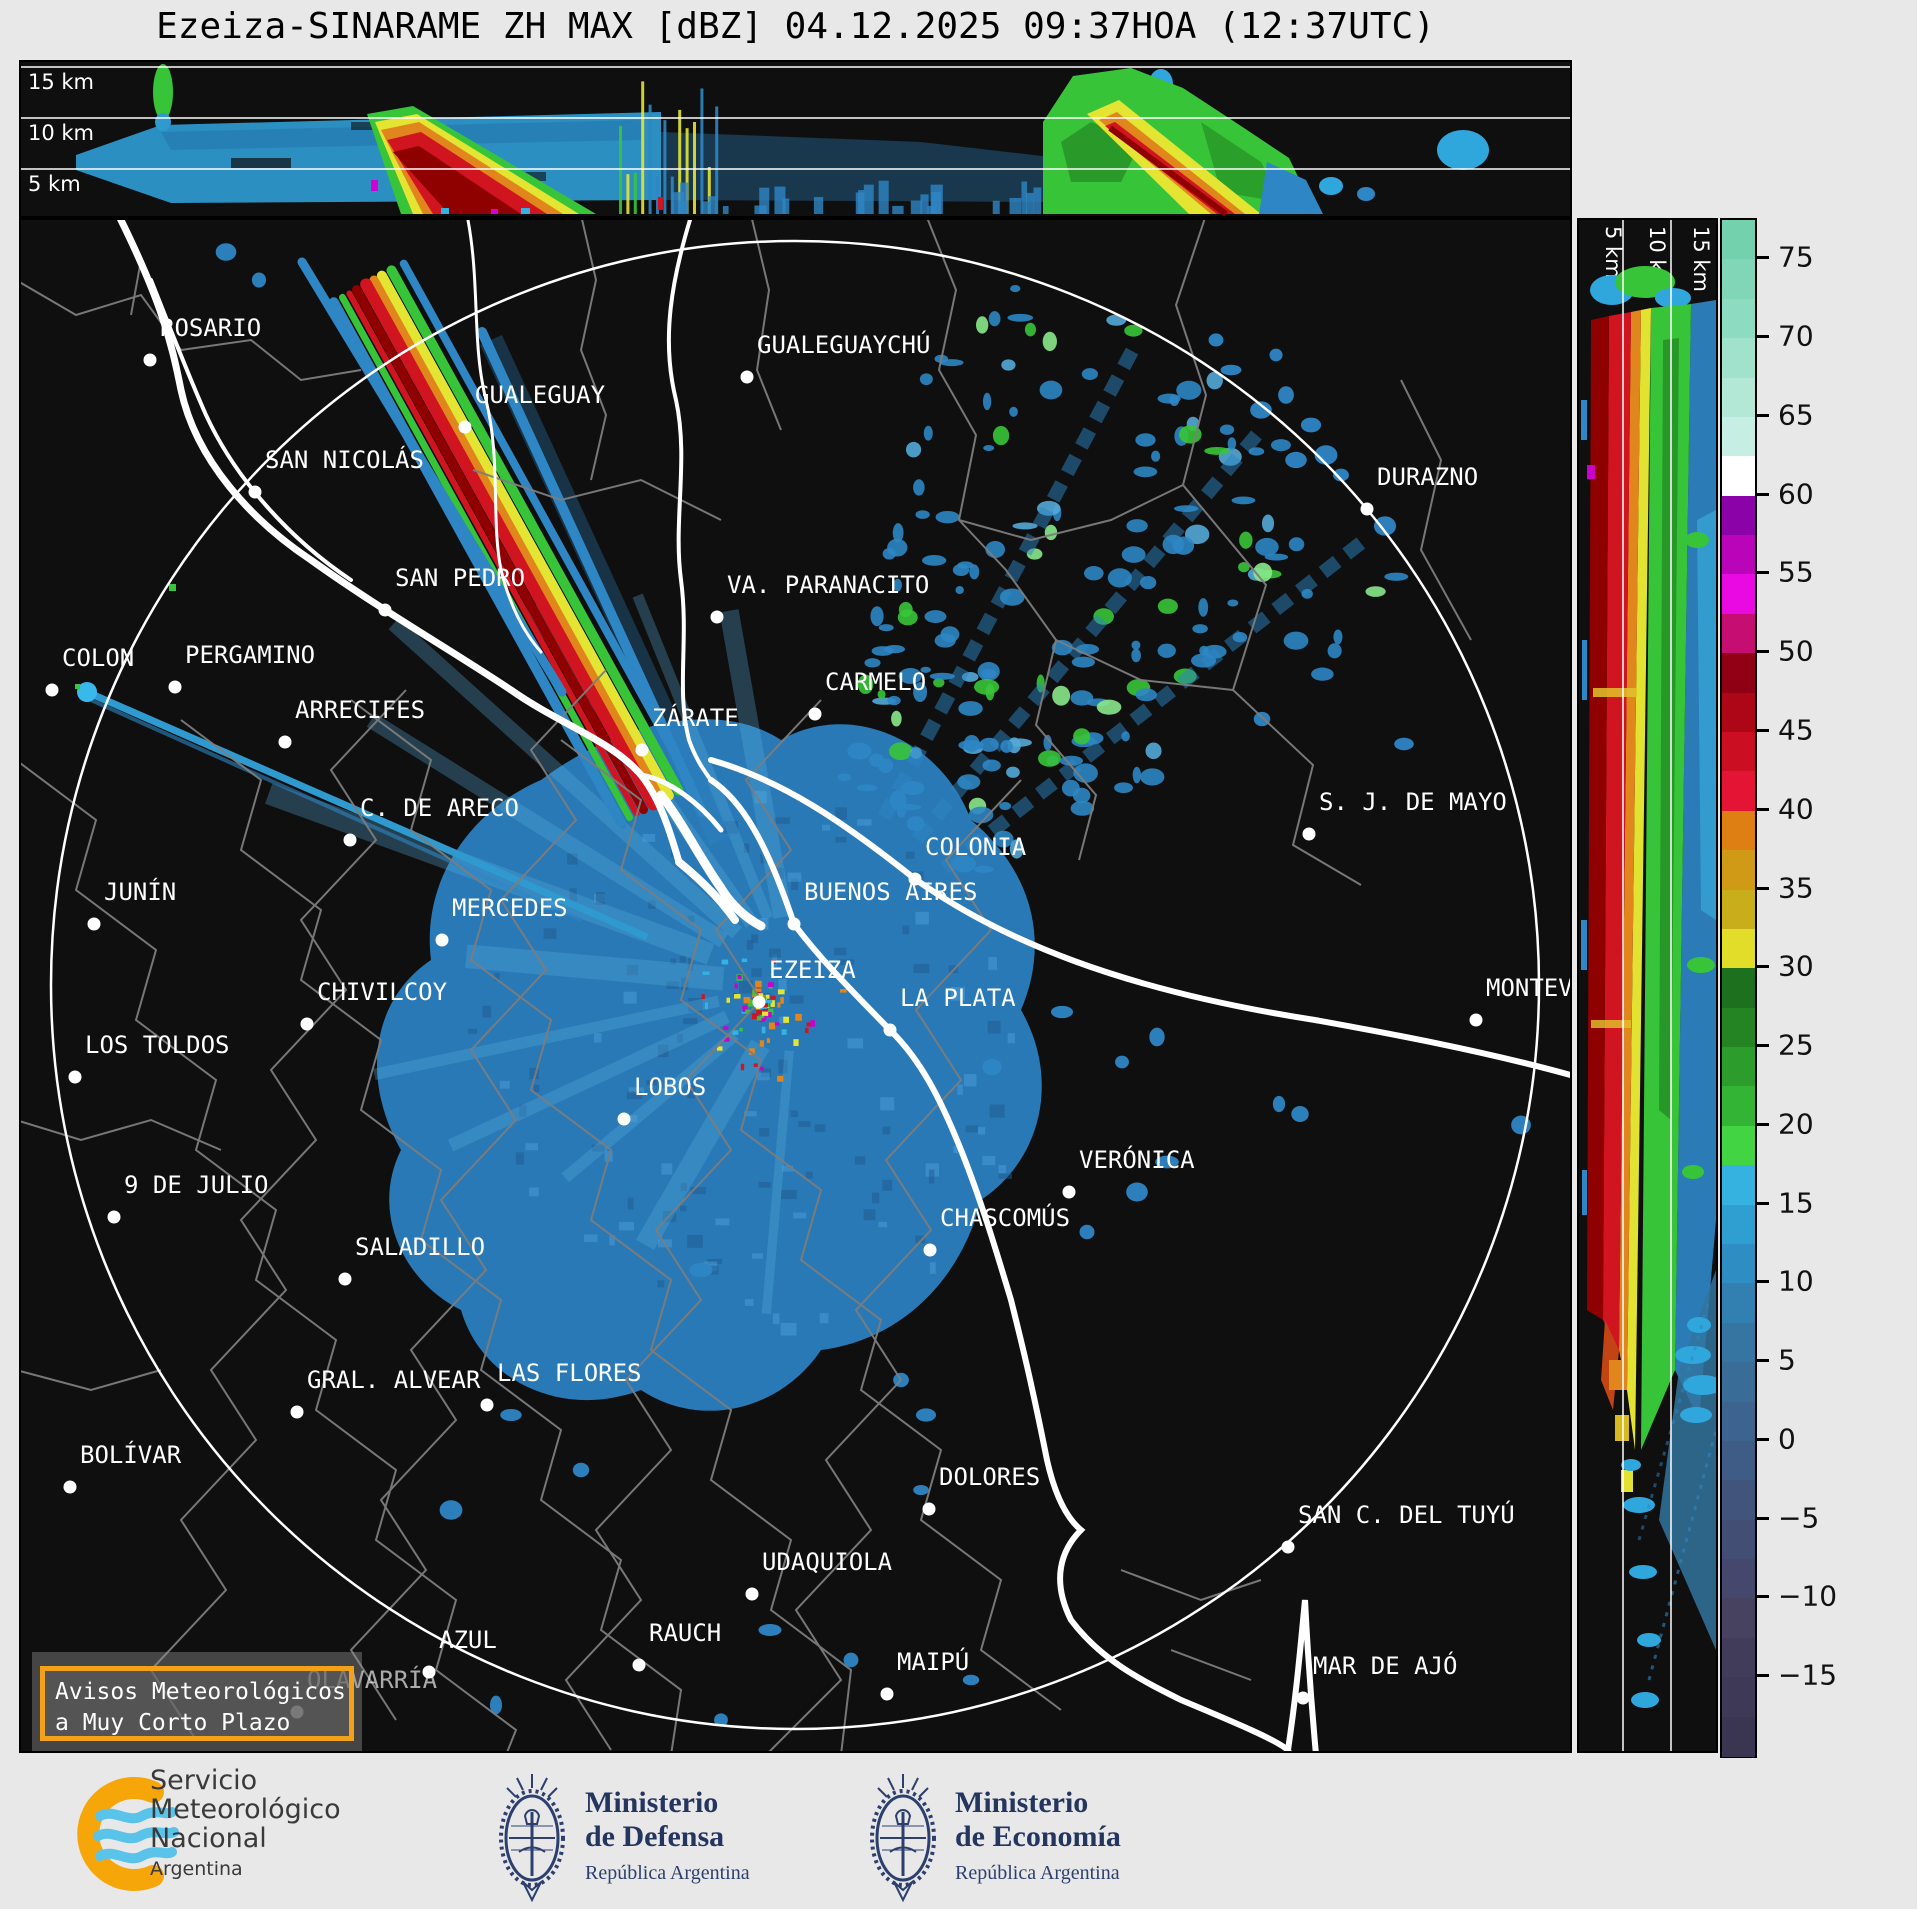  Describe the element at coordinates (196, 1185) in the screenshot. I see `city-label: 9 DE JULIO` at that location.